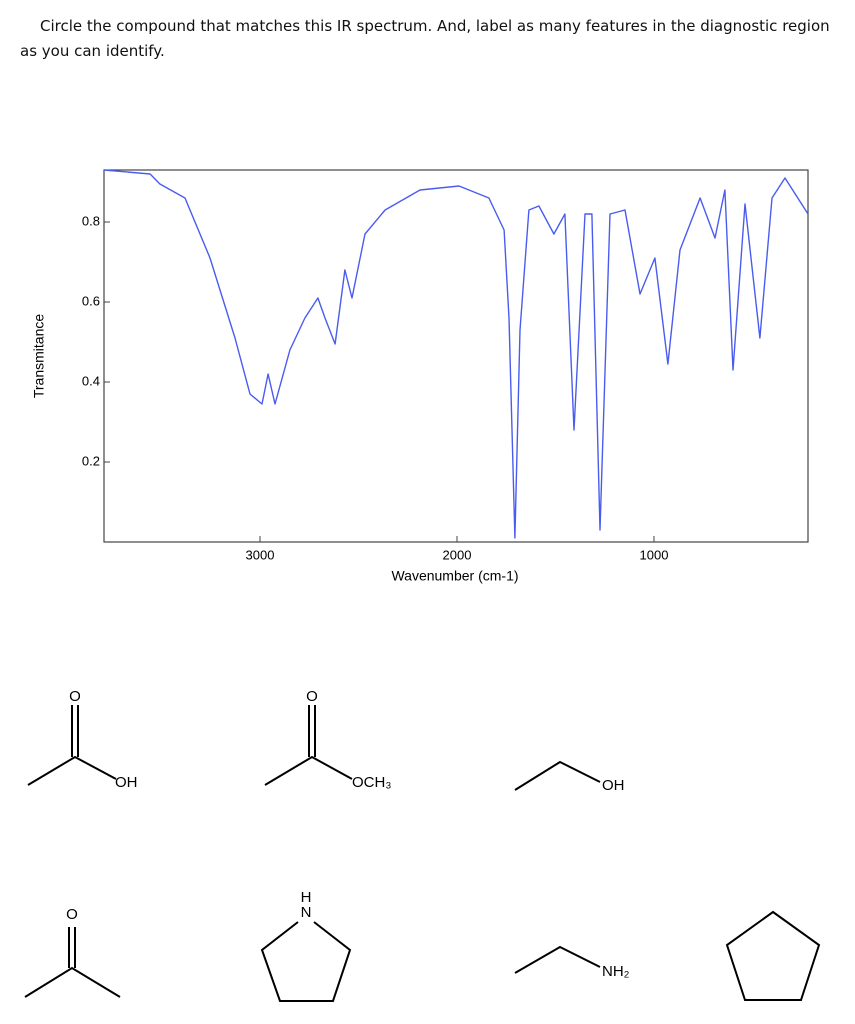 The height and width of the screenshot is (1024, 855). Describe the element at coordinates (371, 782) in the screenshot. I see `atom-label: OCH₃` at that location.